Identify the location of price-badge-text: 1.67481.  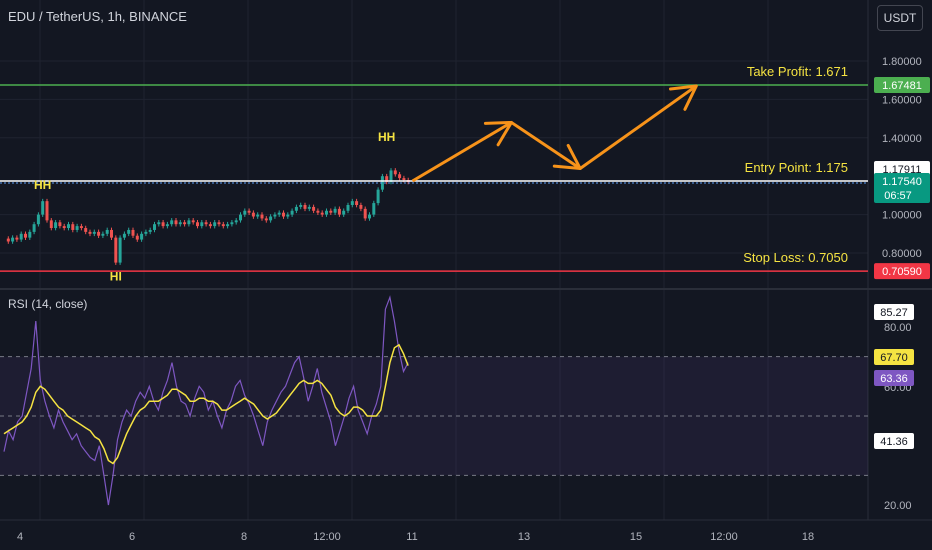
(902, 86).